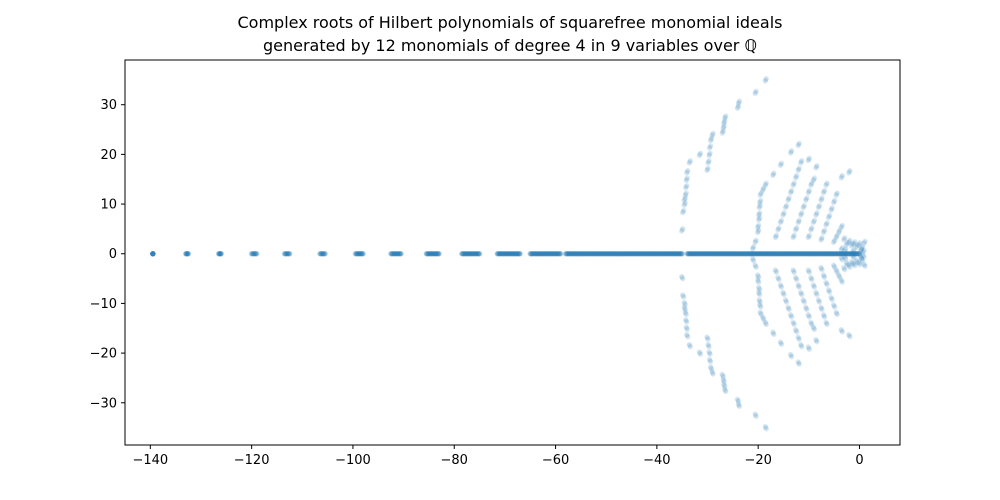 The height and width of the screenshot is (500, 1000). What do you see at coordinates (108, 155) in the screenshot?
I see `y-tick-label: 20` at bounding box center [108, 155].